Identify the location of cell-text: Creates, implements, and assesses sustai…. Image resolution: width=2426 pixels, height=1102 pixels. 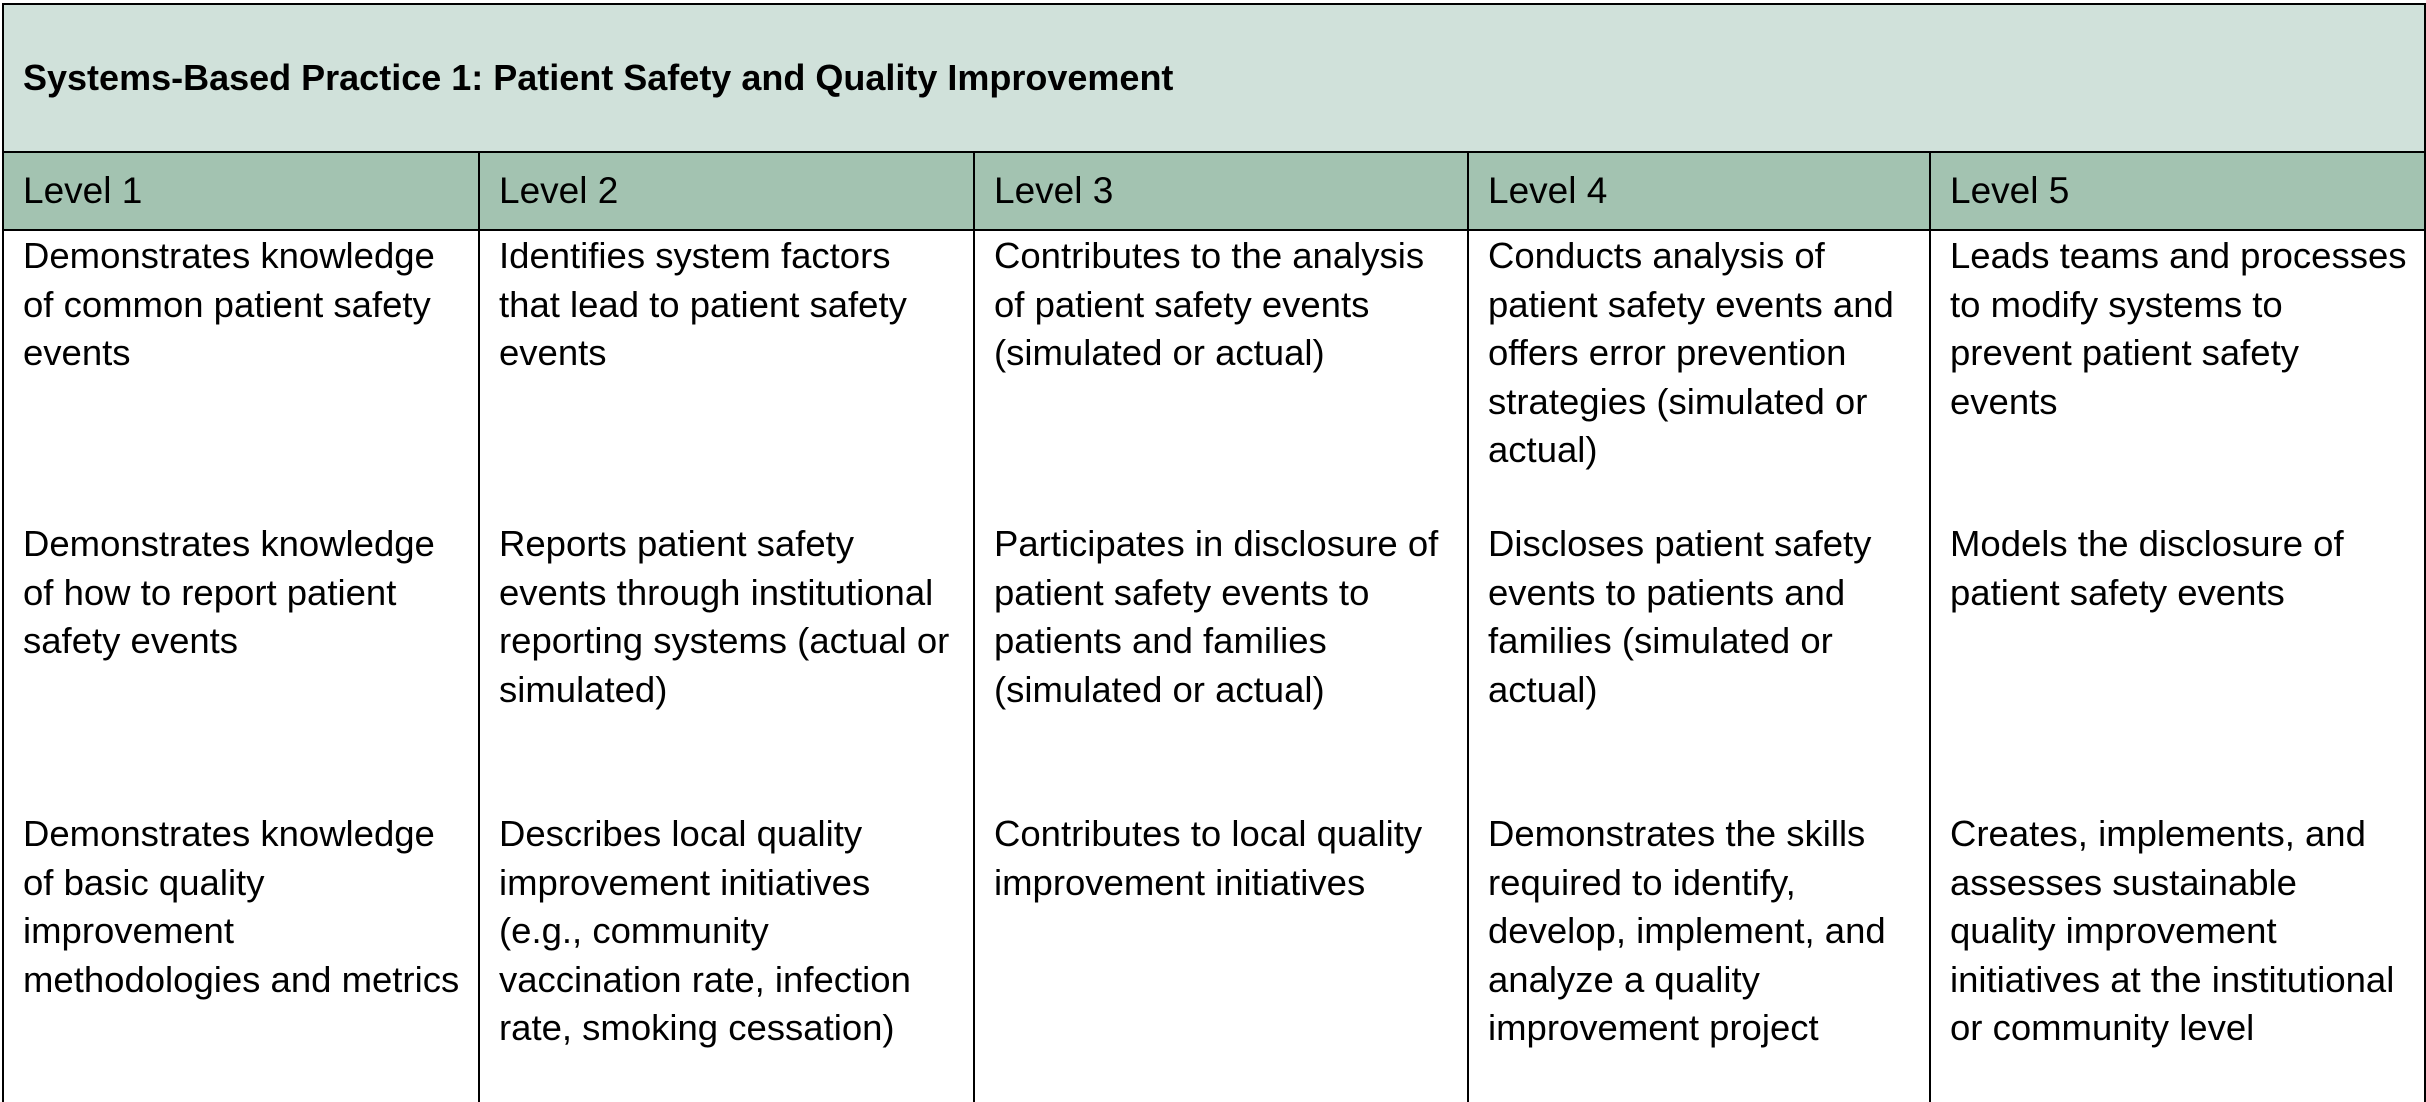
(2172, 930).